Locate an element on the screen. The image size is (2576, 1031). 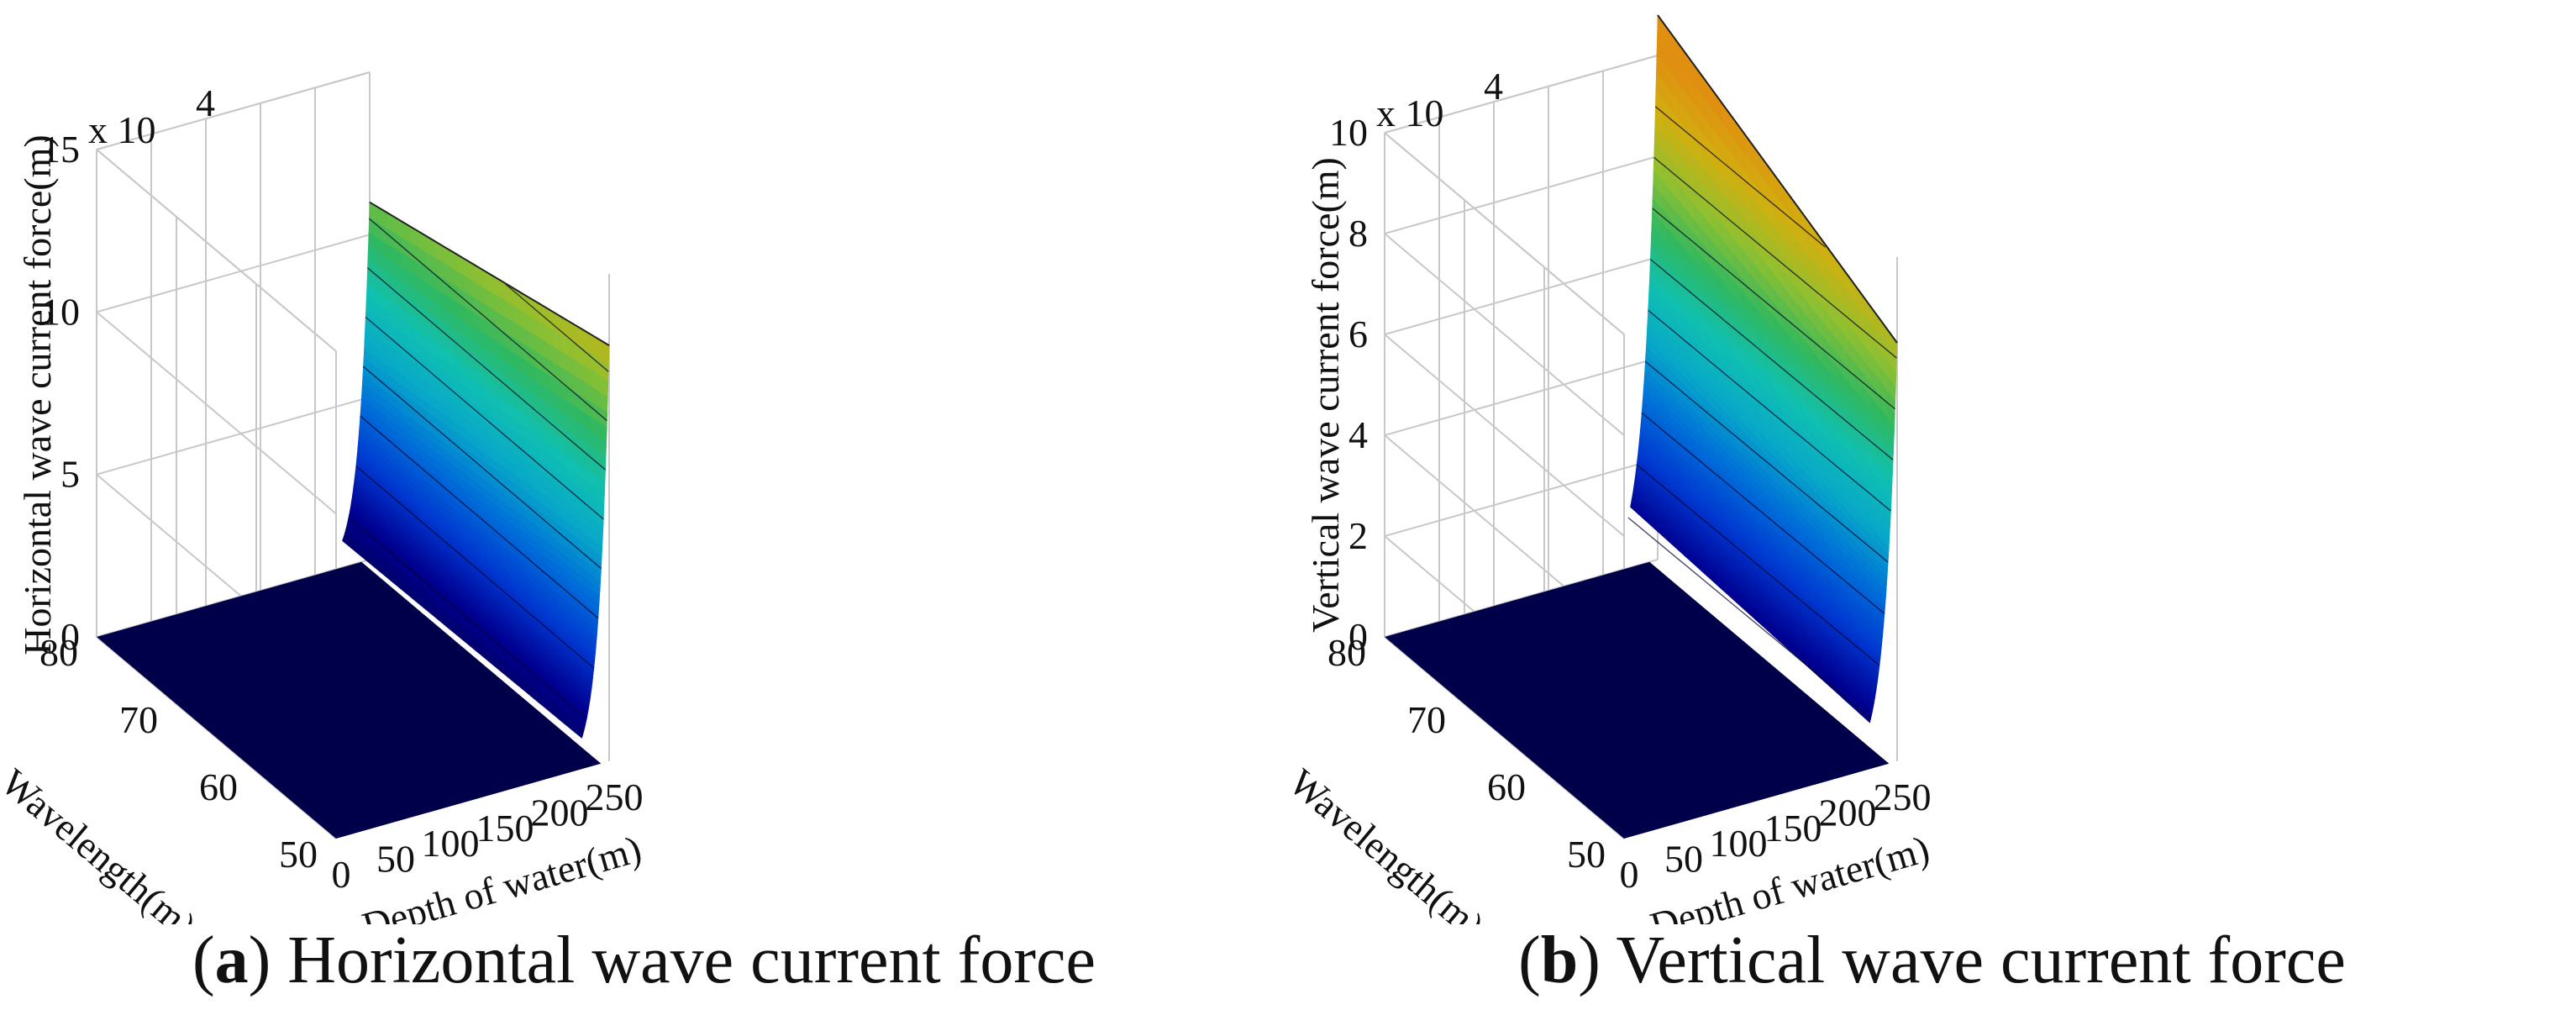
caption-a: (a) Horizontal wave current force is located at coordinates (644, 960).